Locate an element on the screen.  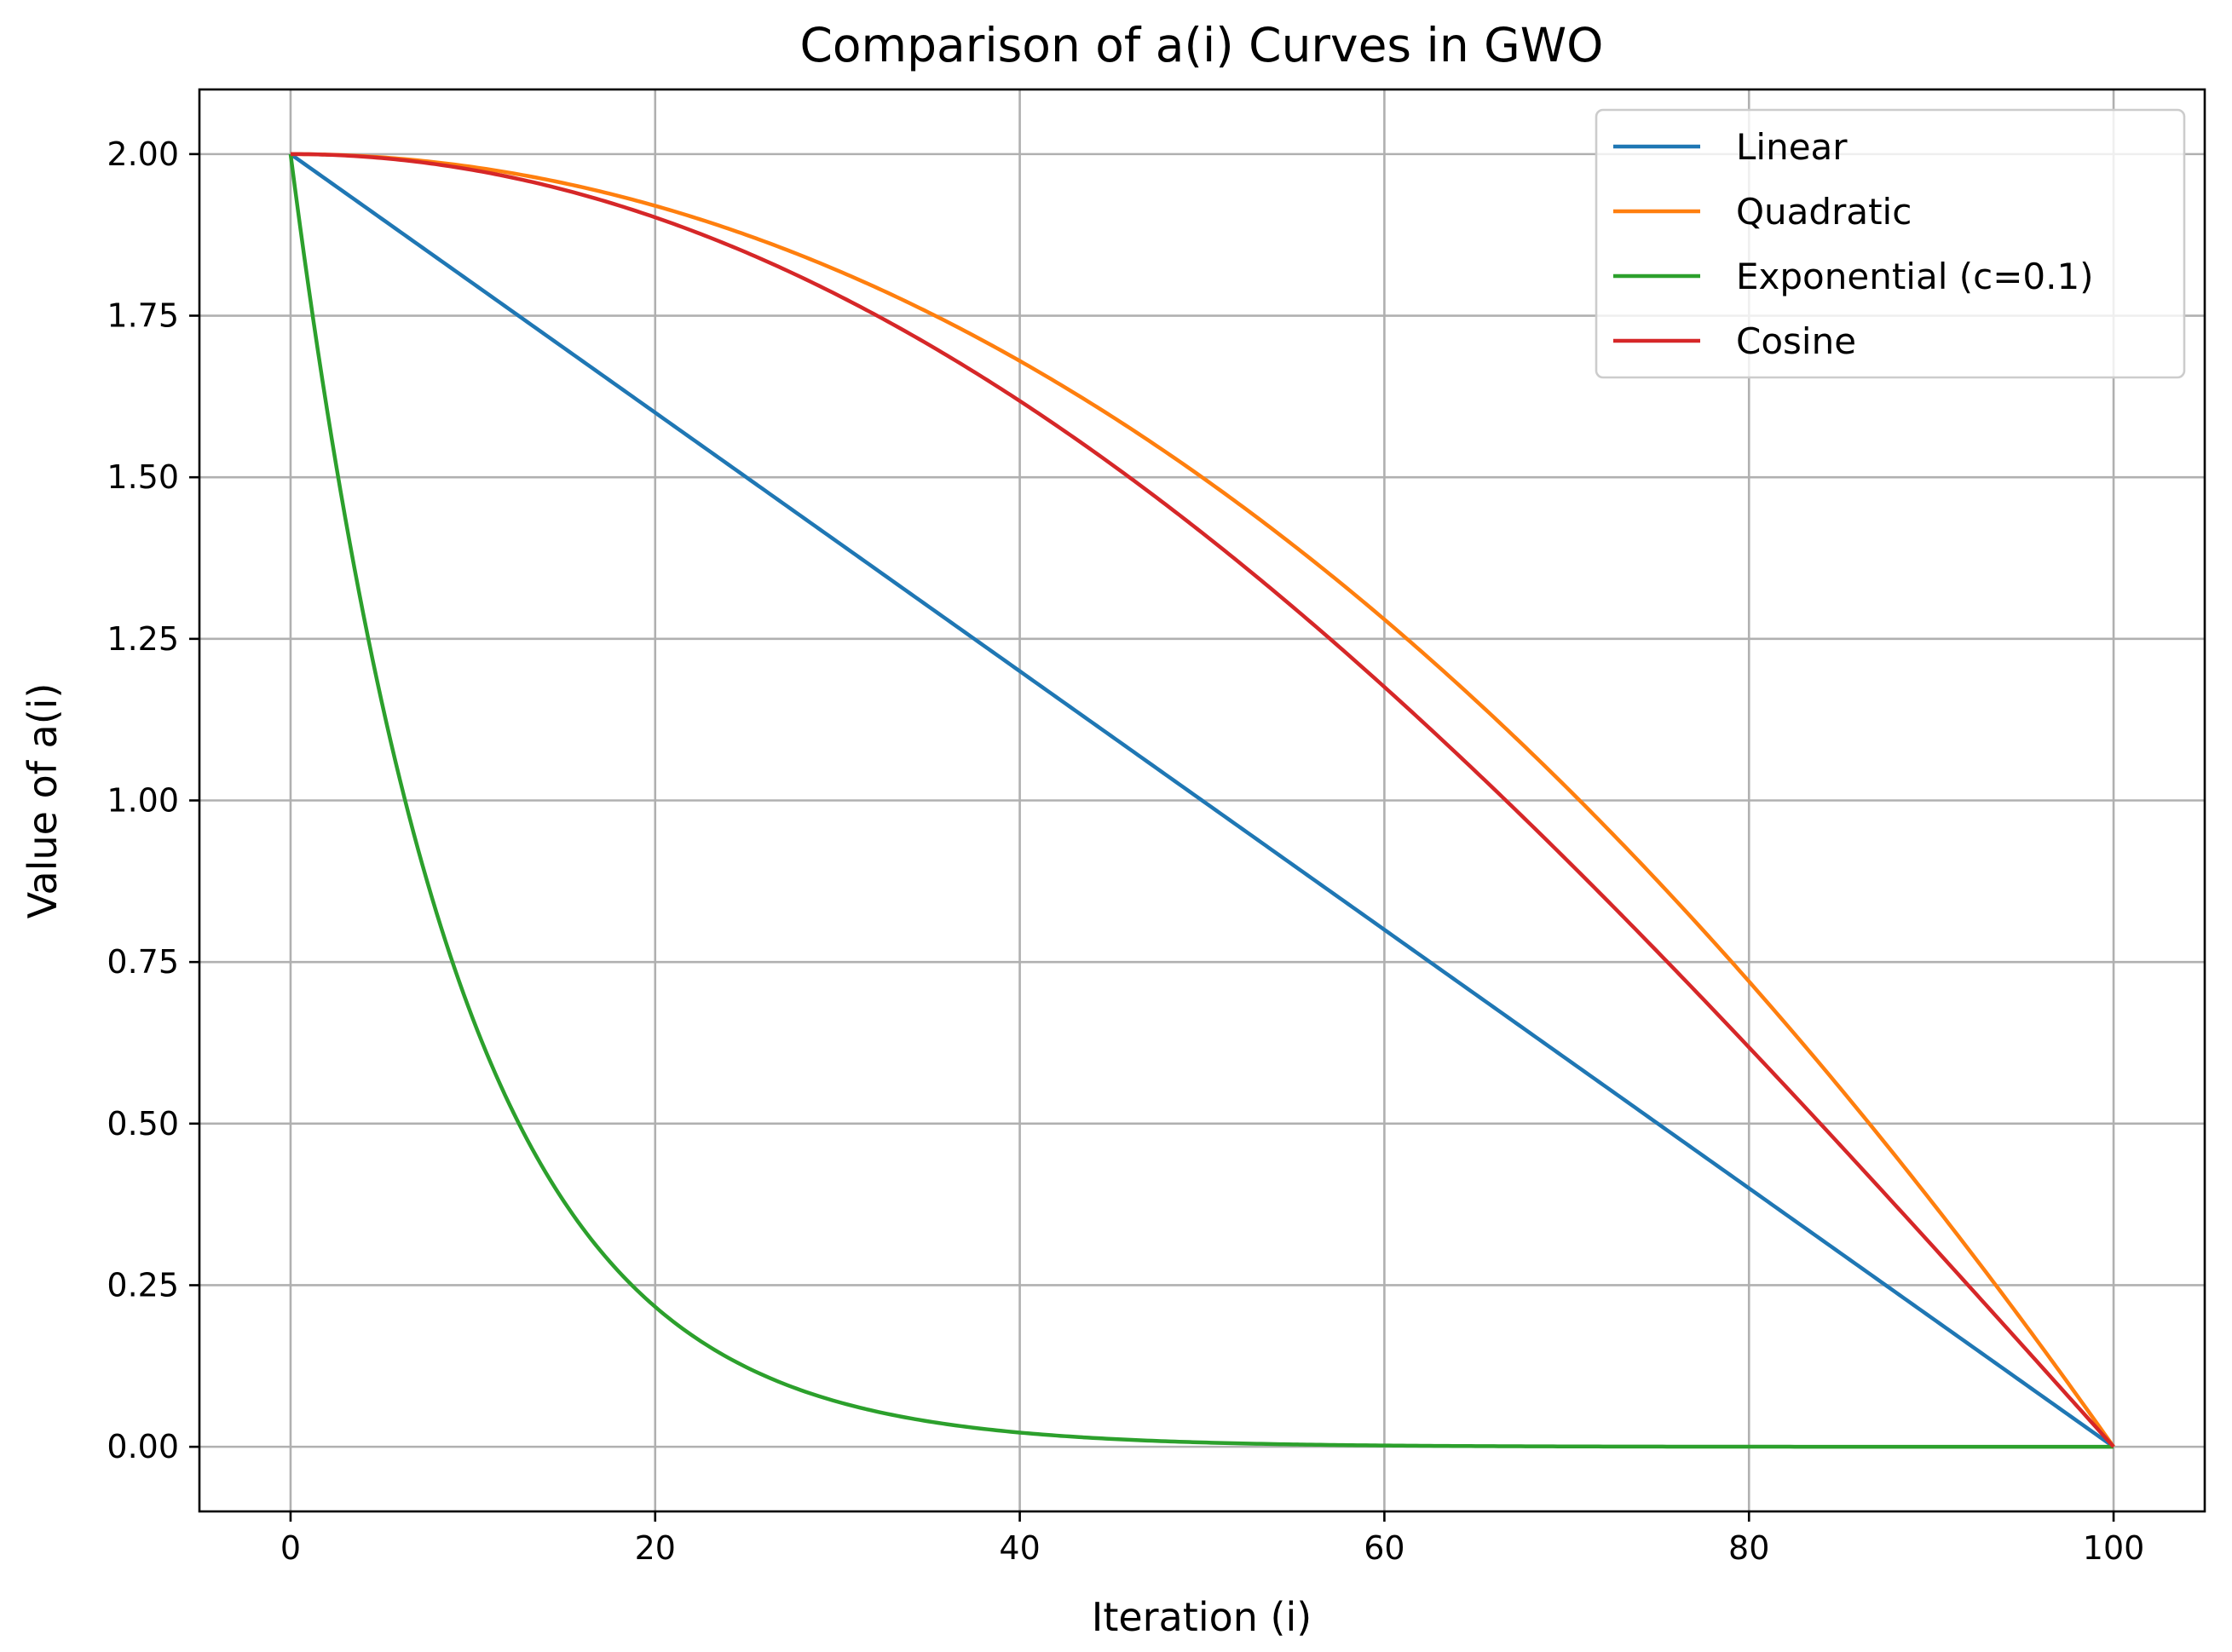
x-tick-label: 60 is located at coordinates (1384, 1548).